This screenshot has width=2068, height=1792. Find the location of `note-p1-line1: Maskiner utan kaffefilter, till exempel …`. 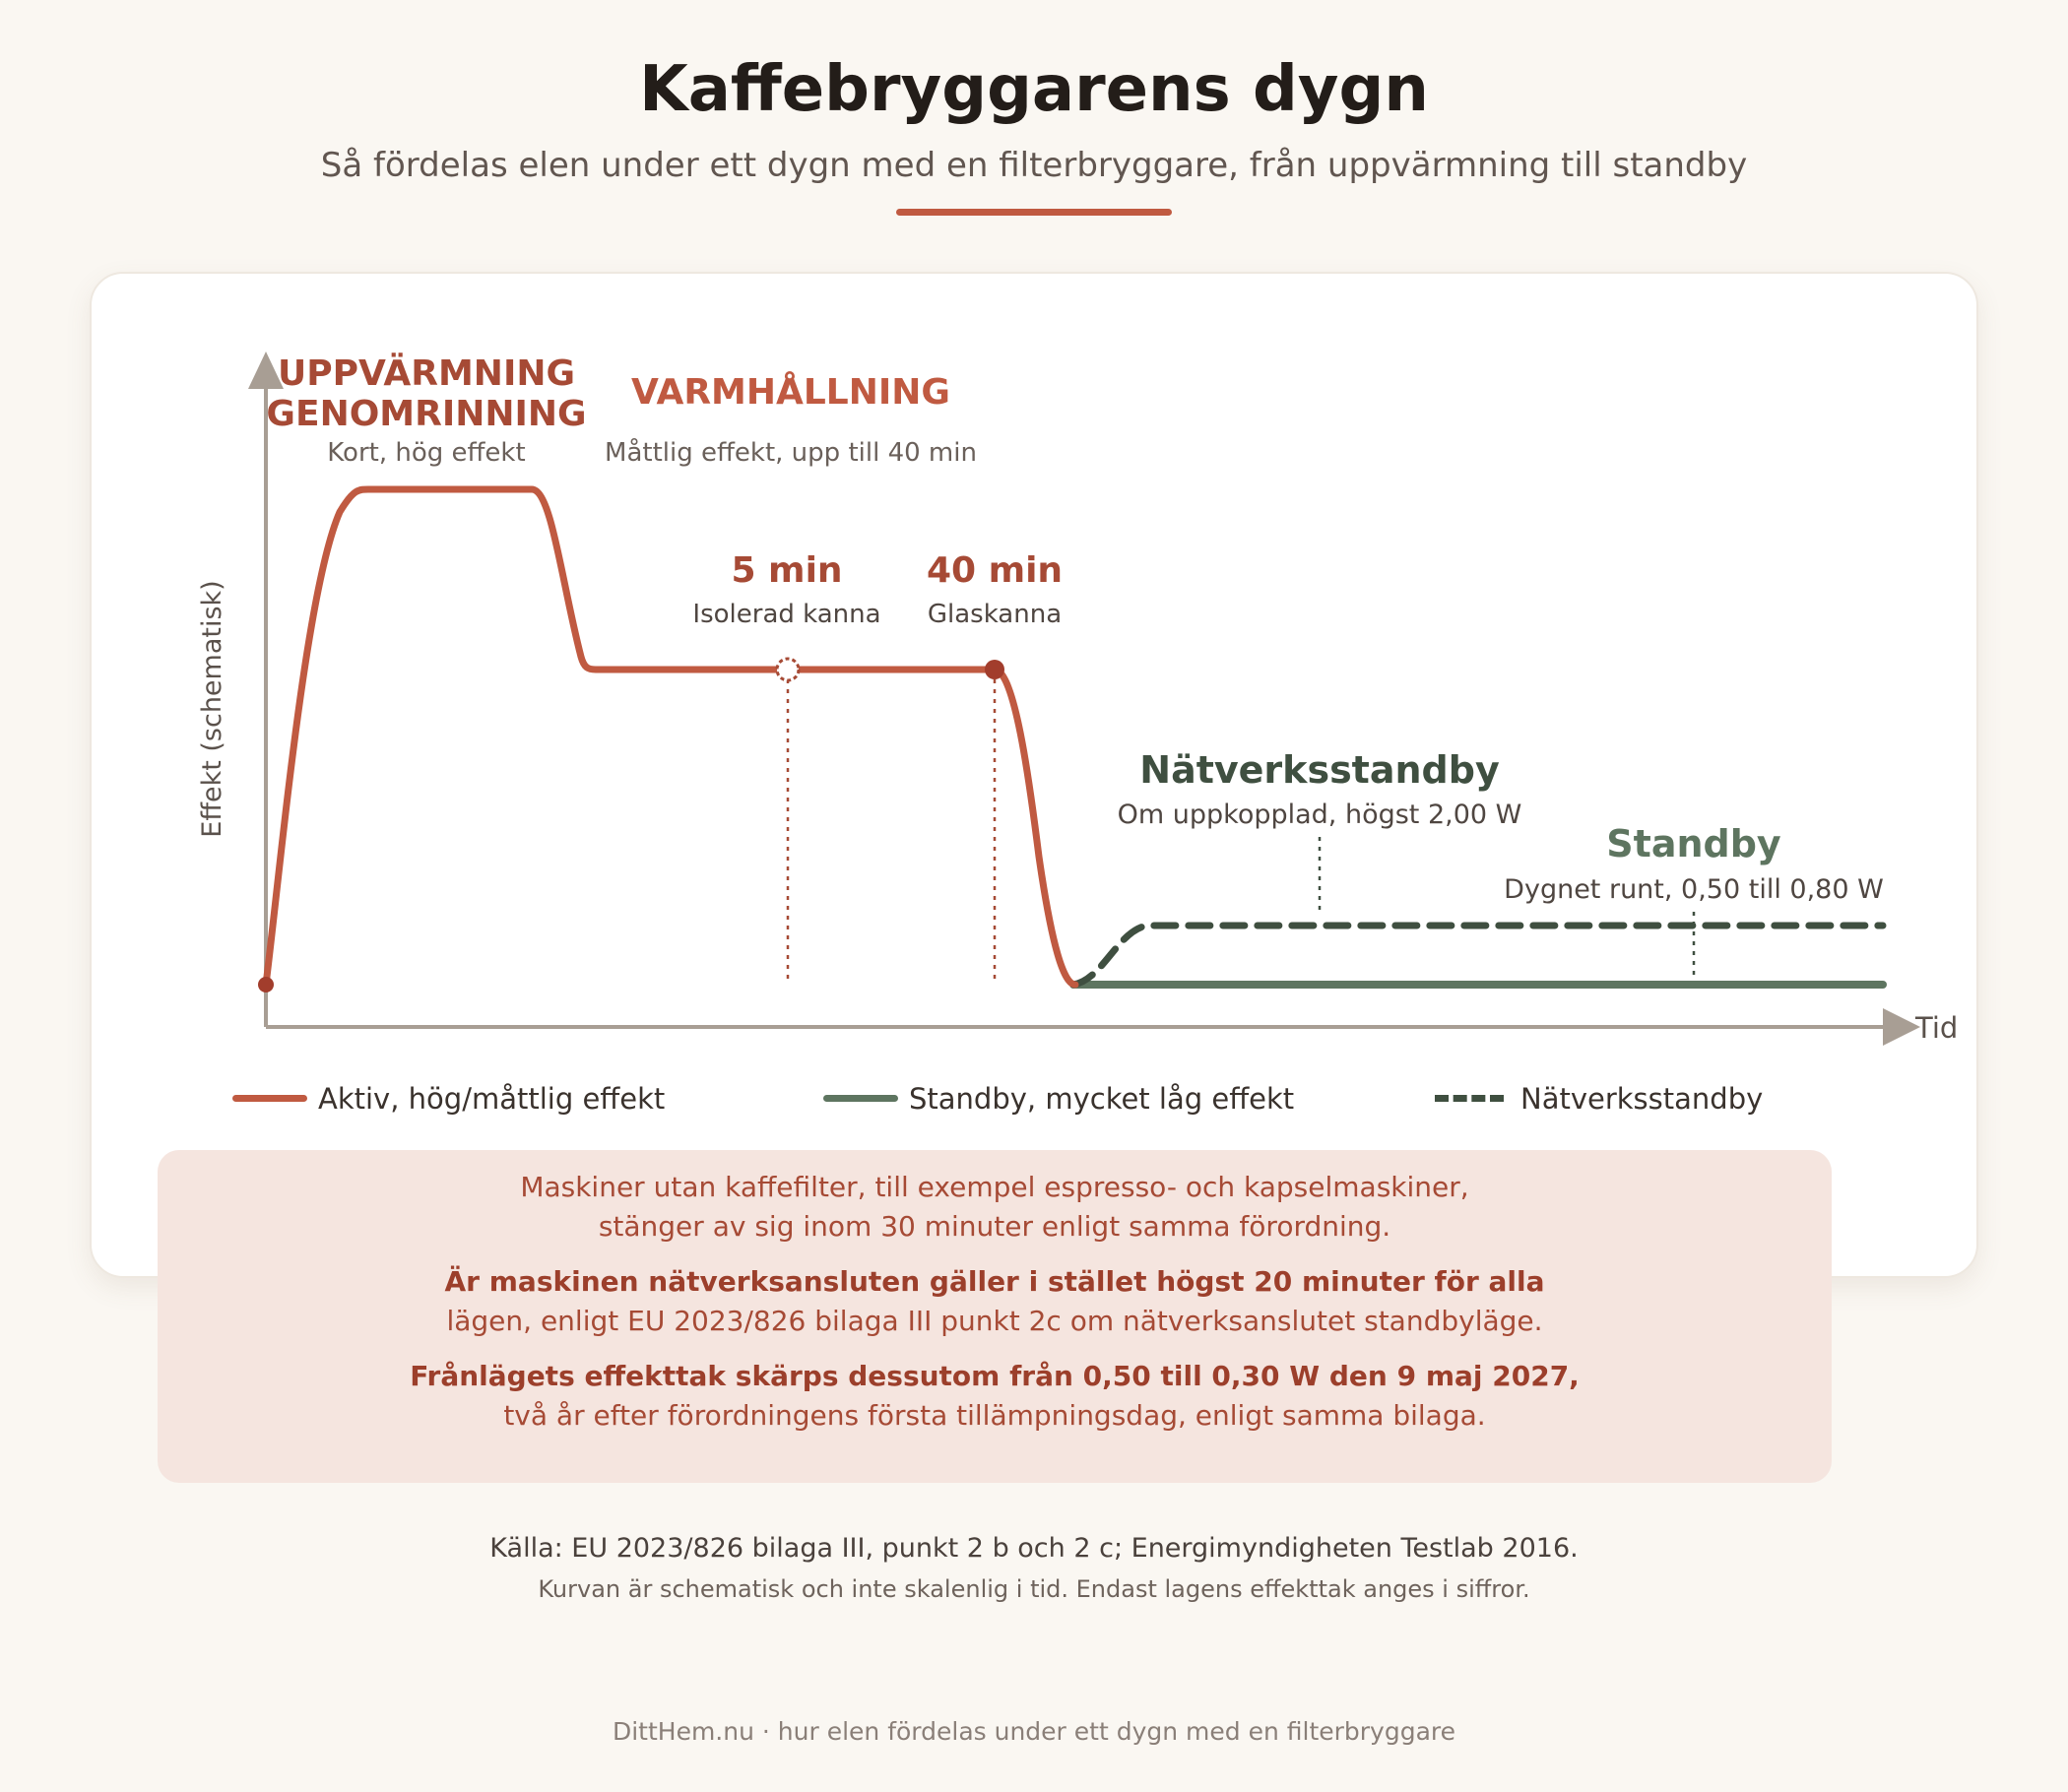

note-p1-line1: Maskiner utan kaffefilter, till exempel … is located at coordinates (994, 1187).